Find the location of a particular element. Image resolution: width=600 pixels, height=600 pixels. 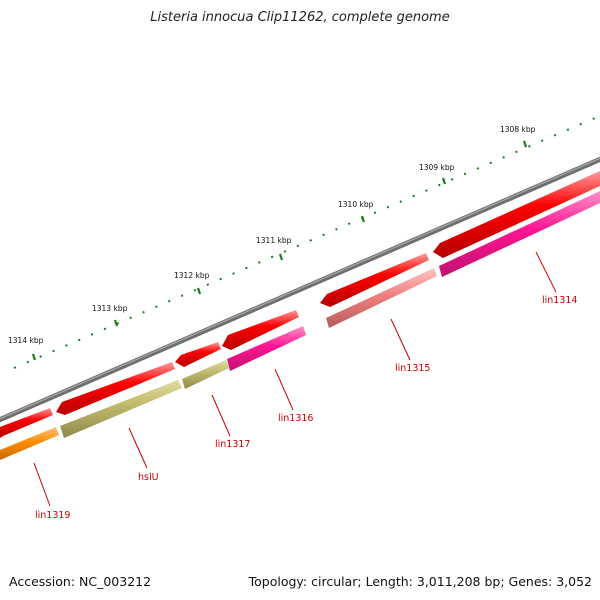

kbp-label: 1309 kbp is located at coordinates (437, 167).